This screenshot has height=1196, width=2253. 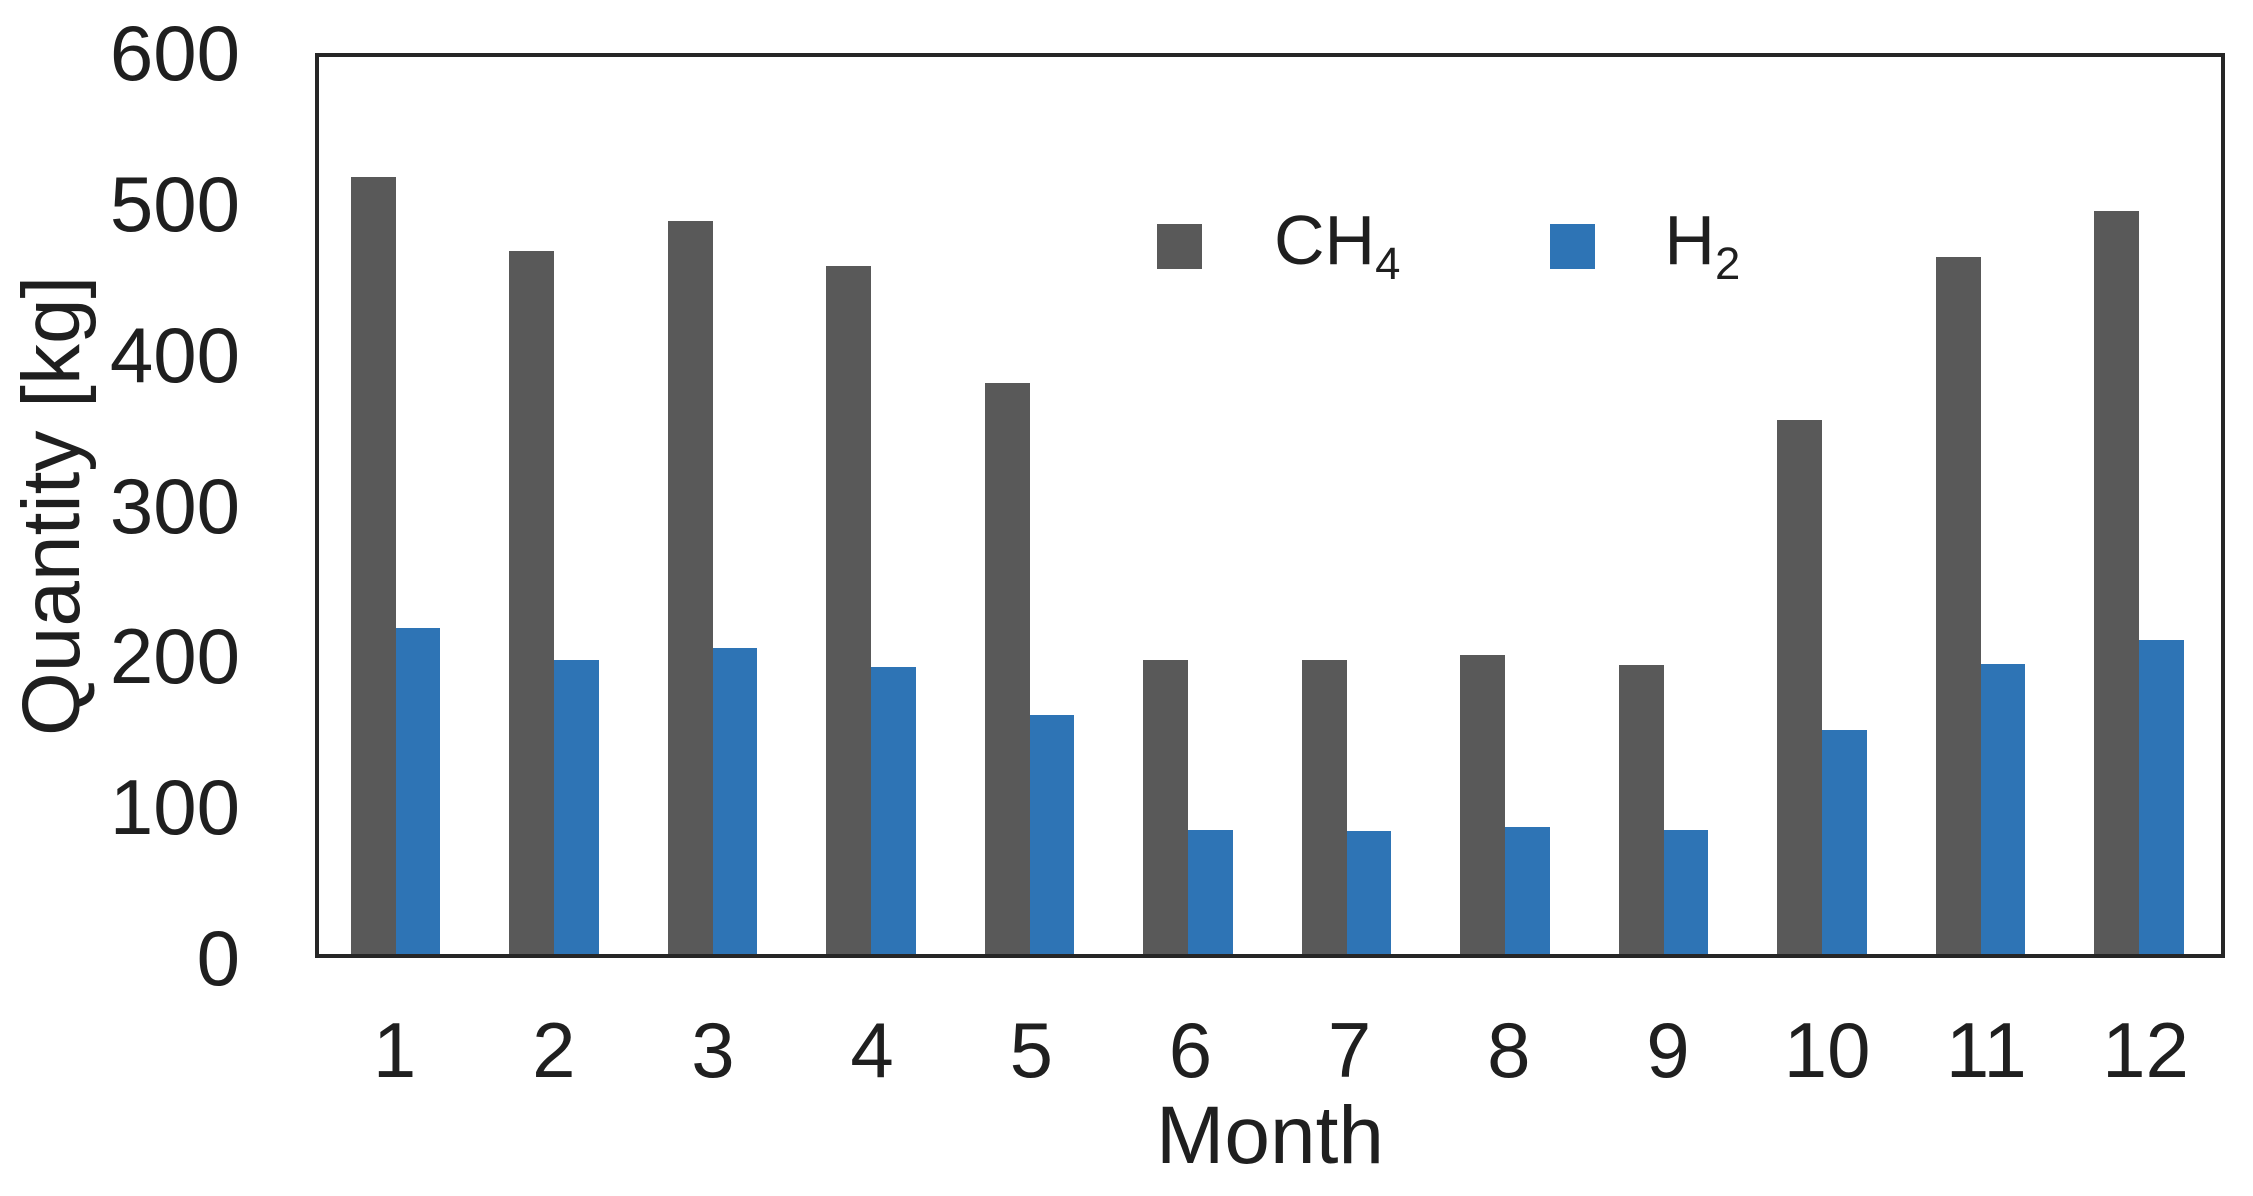 What do you see at coordinates (713, 1050) in the screenshot?
I see `x-tick-label-3: 3` at bounding box center [713, 1050].